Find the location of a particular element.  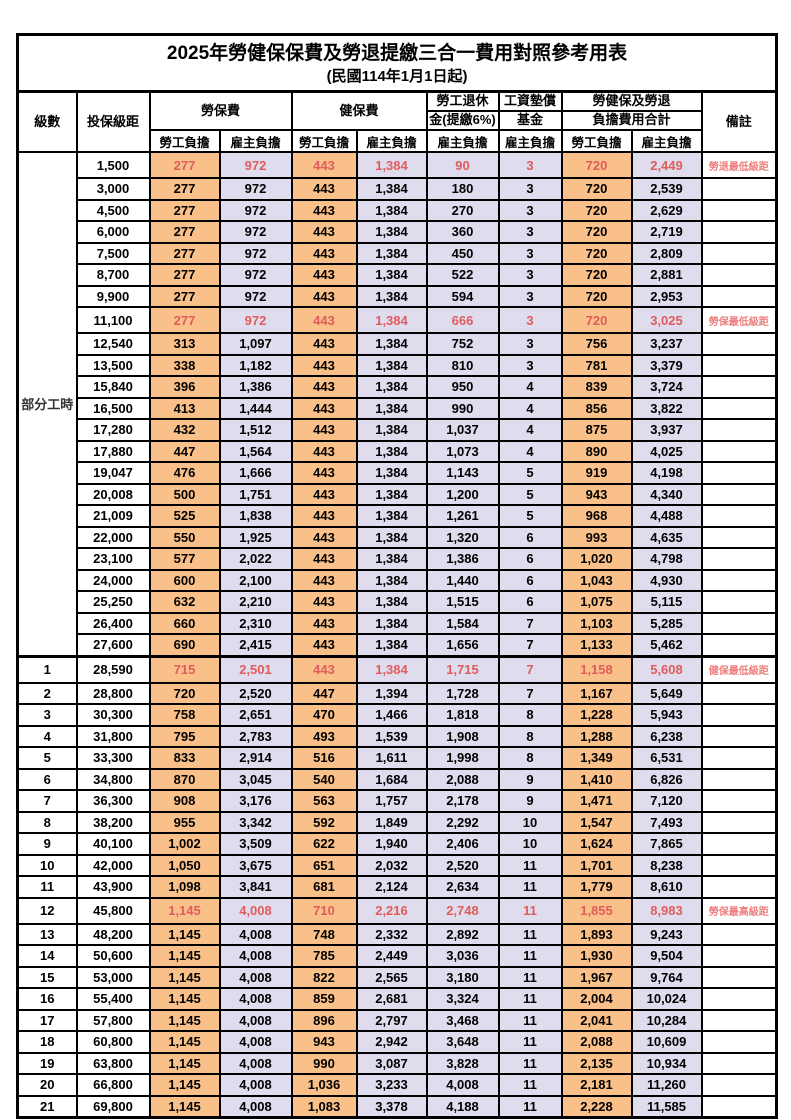

cell-bracket: 66,800 is located at coordinates (113, 1085).